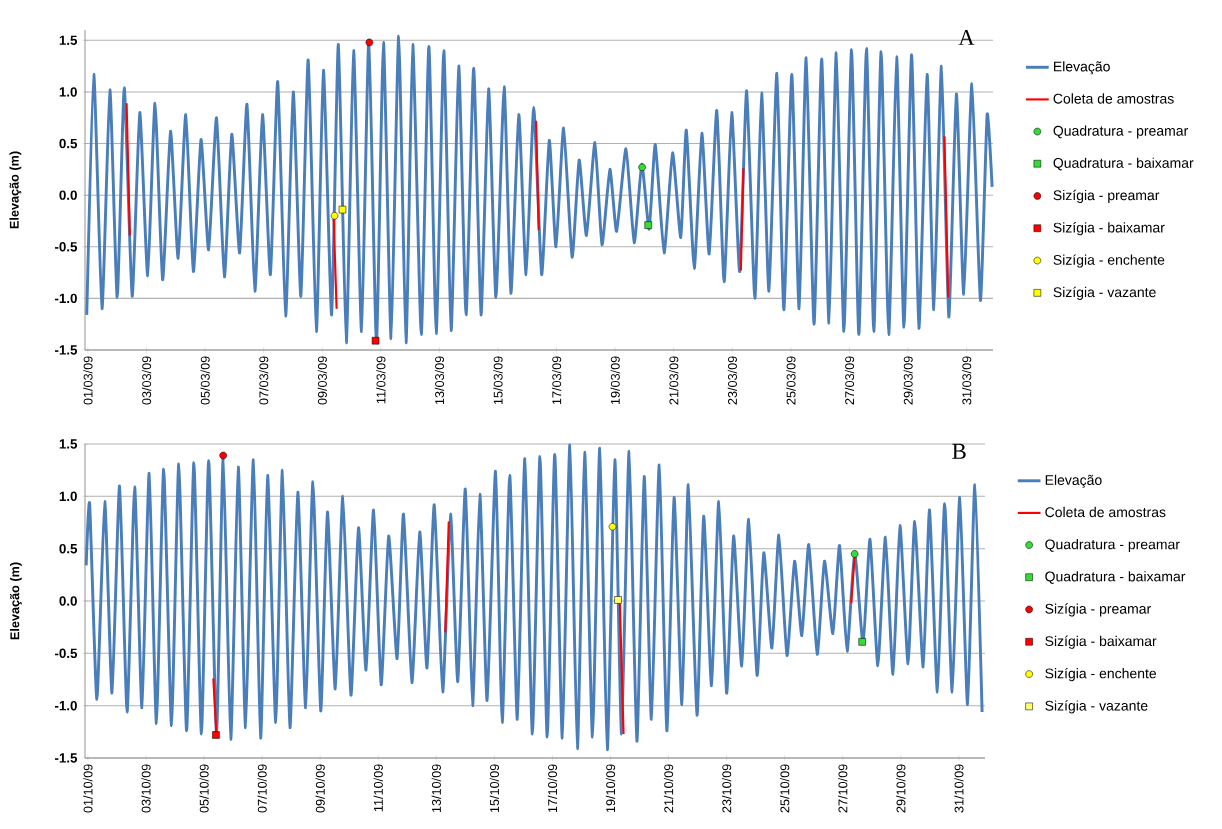 The width and height of the screenshot is (1222, 829). I want to click on x-tick-label: 17/10/09, so click(552, 788).